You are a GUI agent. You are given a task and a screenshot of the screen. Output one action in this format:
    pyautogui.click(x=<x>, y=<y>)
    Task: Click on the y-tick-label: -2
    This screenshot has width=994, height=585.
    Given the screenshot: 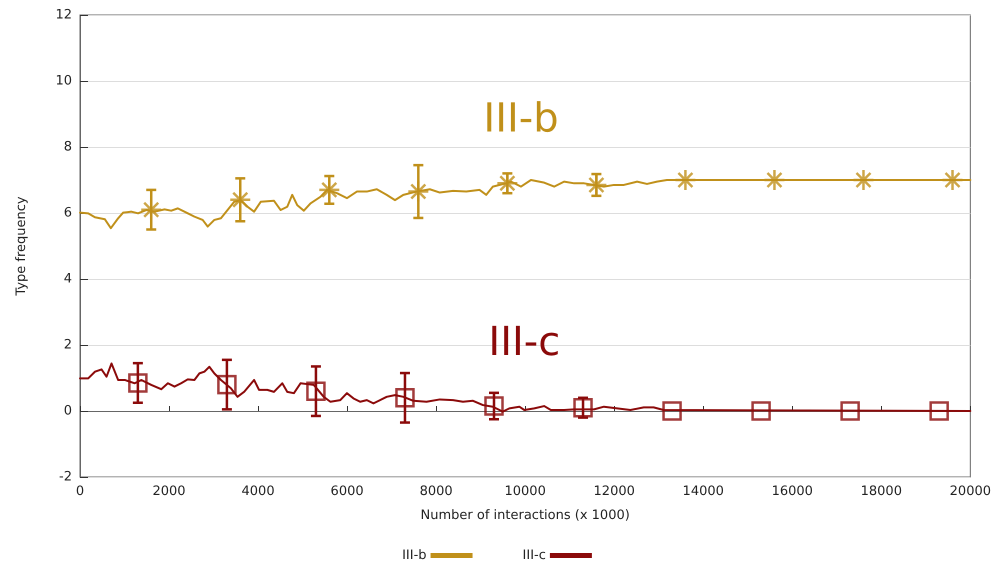 What is the action you would take?
    pyautogui.click(x=65, y=477)
    